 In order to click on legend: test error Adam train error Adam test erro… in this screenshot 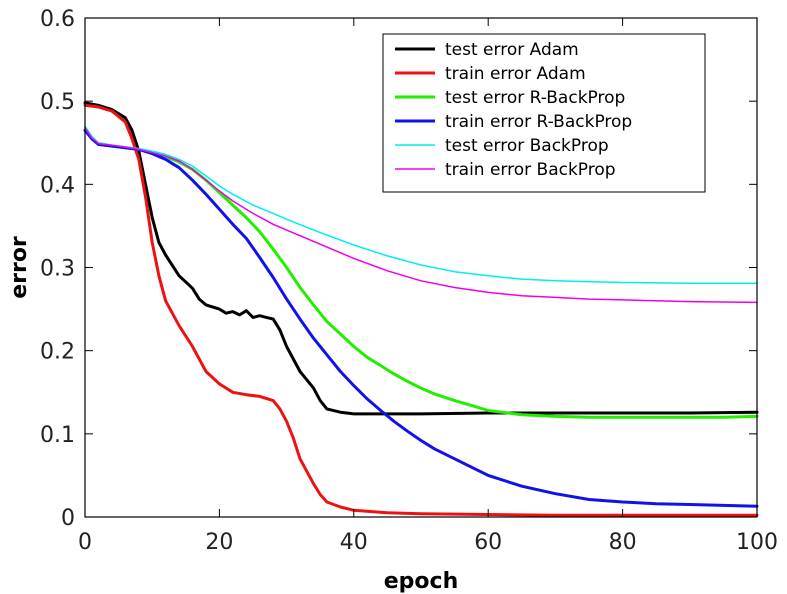, I will do `click(544, 113)`.